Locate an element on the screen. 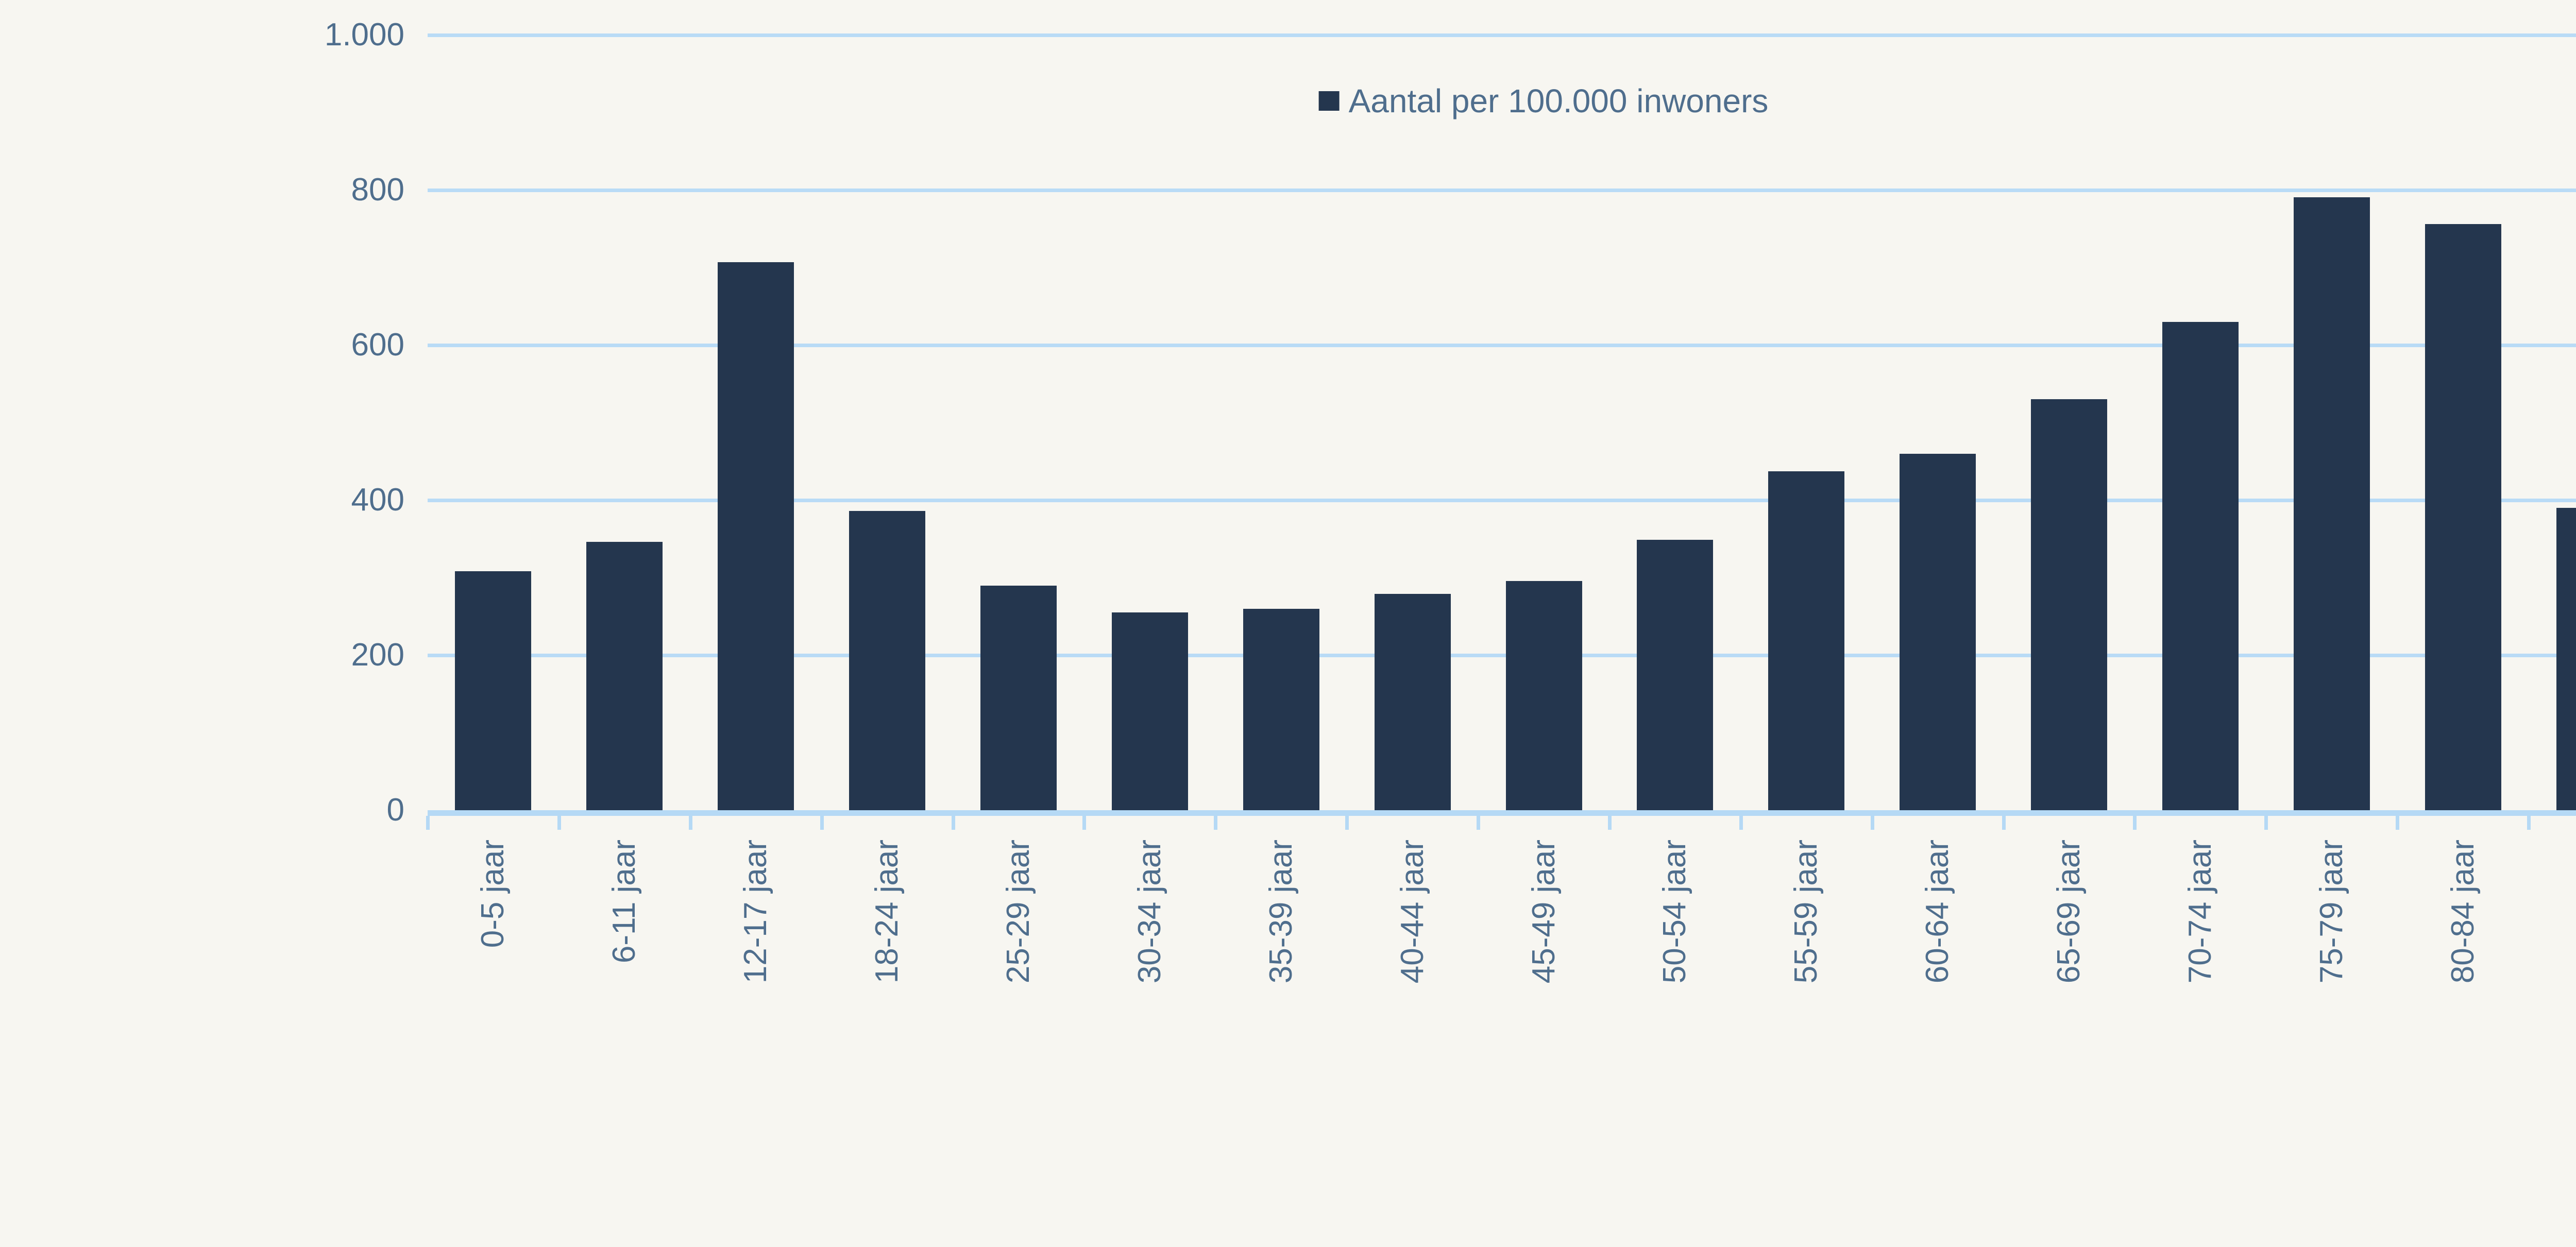 The height and width of the screenshot is (1247, 2576). y-tick-label: 600 is located at coordinates (377, 345).